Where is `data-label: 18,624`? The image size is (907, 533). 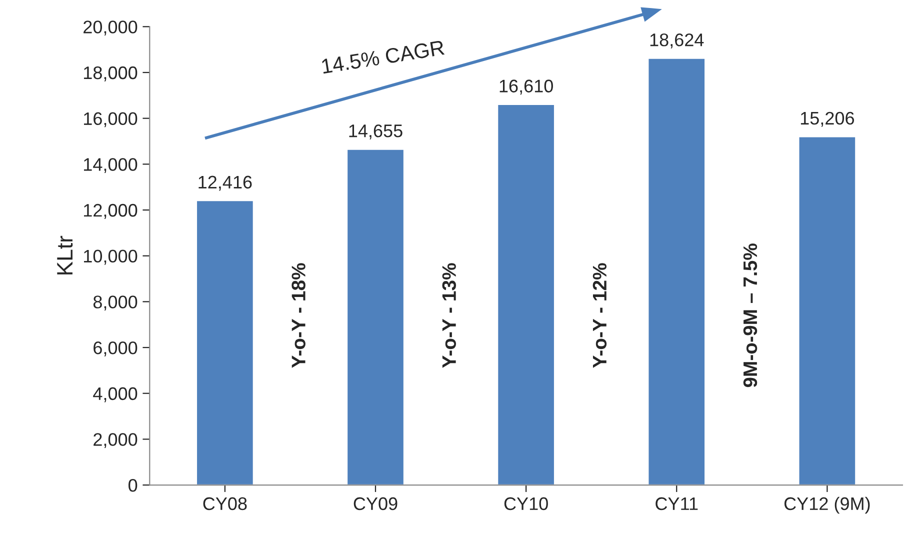
data-label: 18,624 is located at coordinates (677, 41).